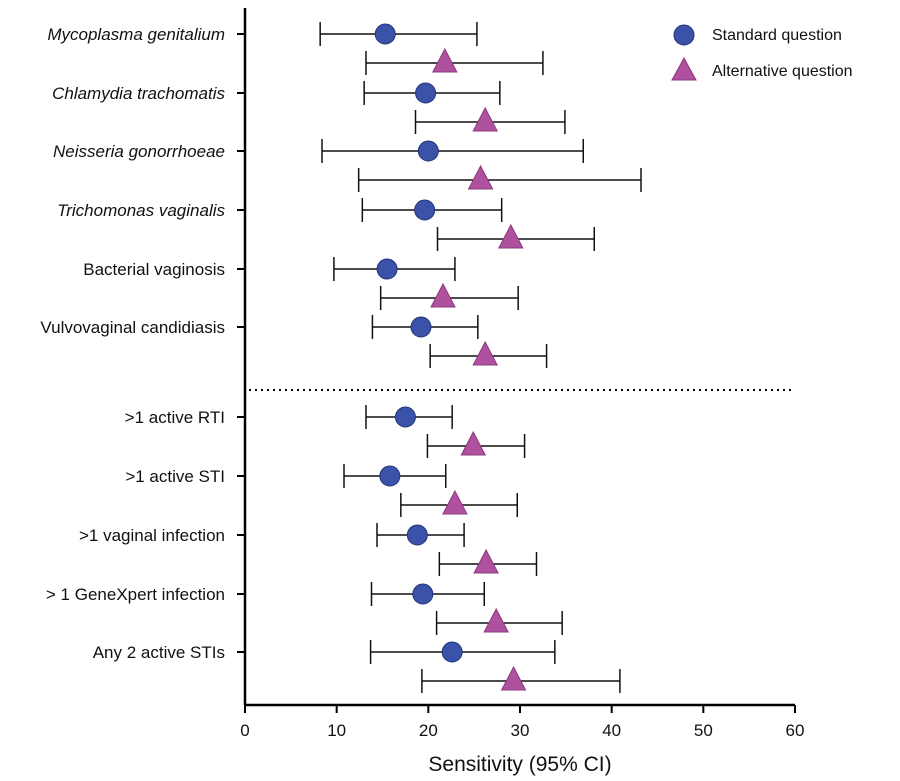 This screenshot has width=900, height=781. Describe the element at coordinates (139, 151) in the screenshot. I see `category-label: Neisseria gonorrhoeae` at that location.